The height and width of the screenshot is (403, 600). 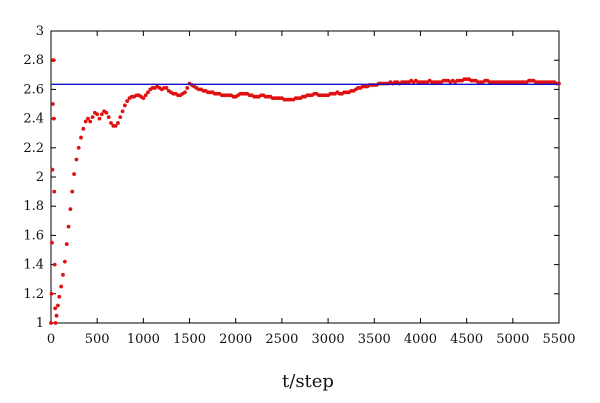 What do you see at coordinates (308, 381) in the screenshot?
I see `x-axis-label: t/step` at bounding box center [308, 381].